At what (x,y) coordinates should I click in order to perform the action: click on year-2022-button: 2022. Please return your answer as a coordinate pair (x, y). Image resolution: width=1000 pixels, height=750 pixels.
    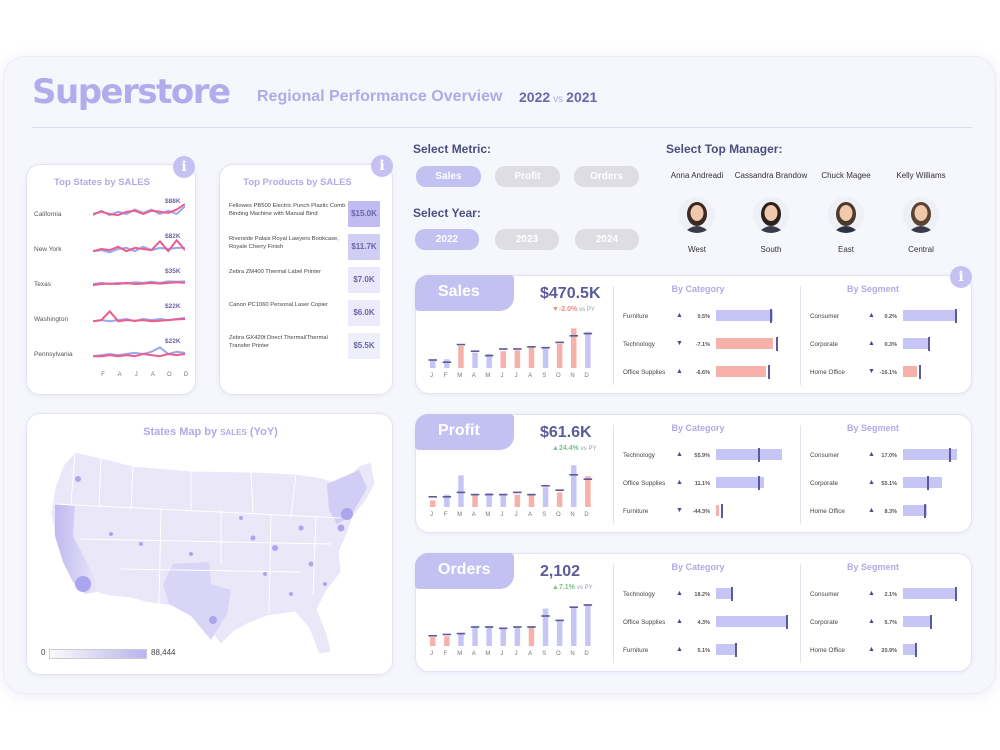
    Looking at the image, I should click on (447, 239).